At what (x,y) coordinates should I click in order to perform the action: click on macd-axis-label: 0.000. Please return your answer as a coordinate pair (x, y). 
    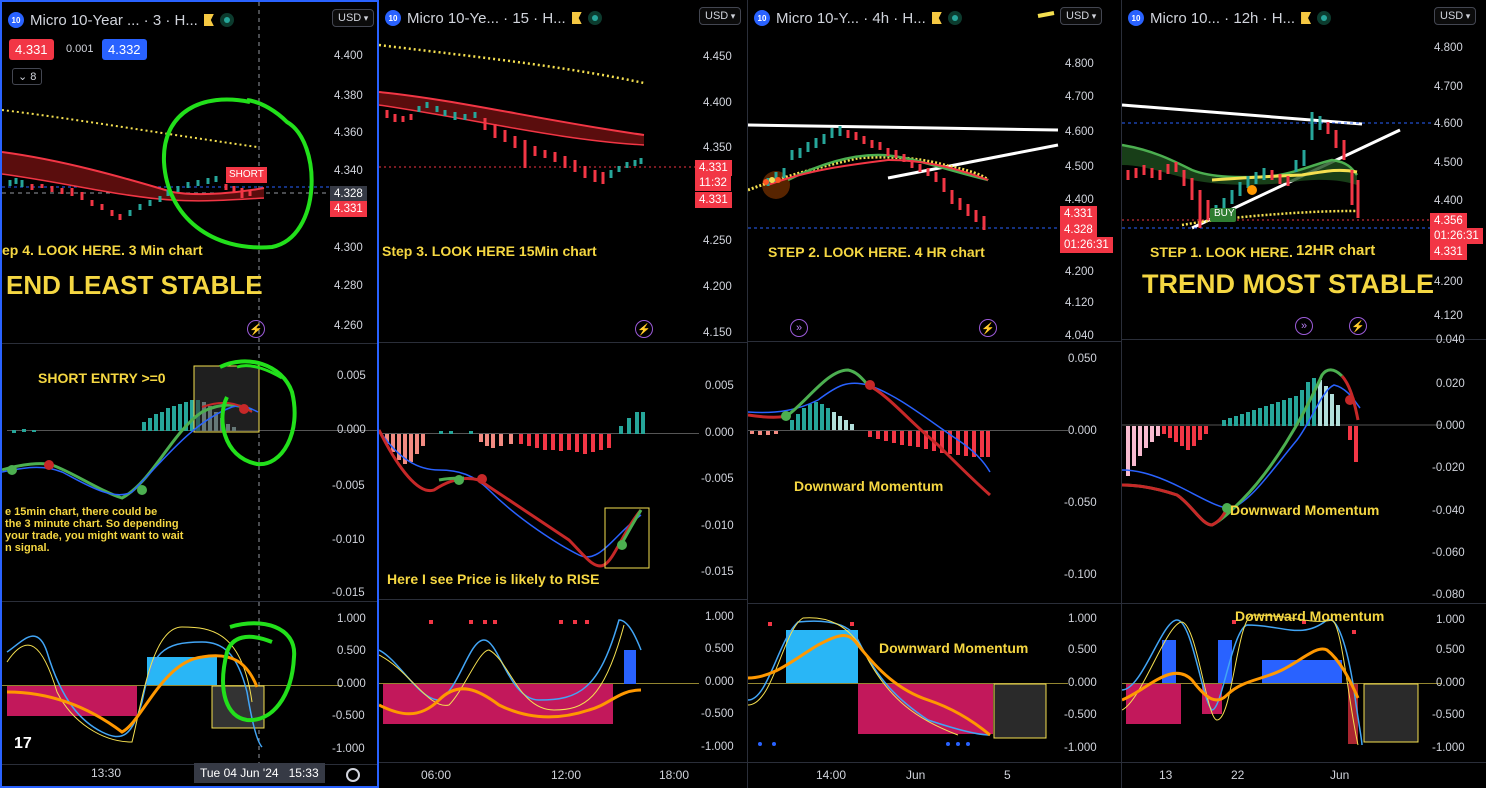
    Looking at the image, I should click on (1450, 426).